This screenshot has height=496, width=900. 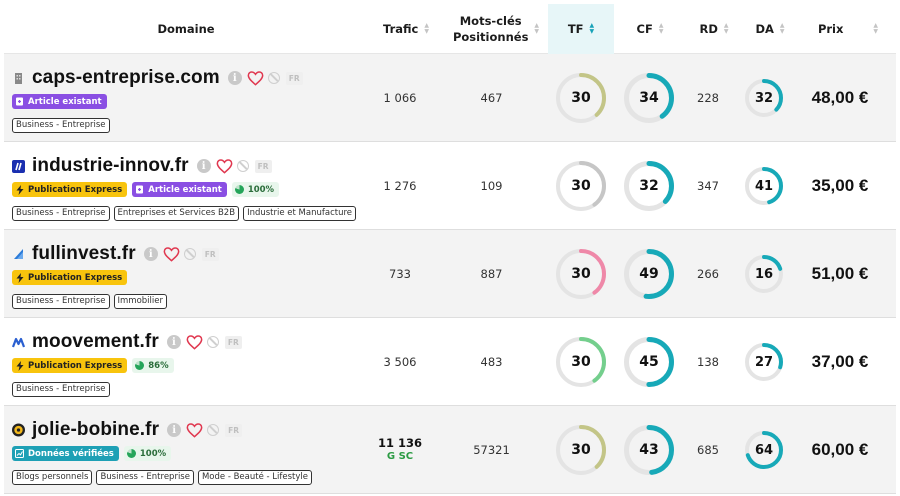 What do you see at coordinates (399, 443) in the screenshot?
I see `traffic-value: 11 136` at bounding box center [399, 443].